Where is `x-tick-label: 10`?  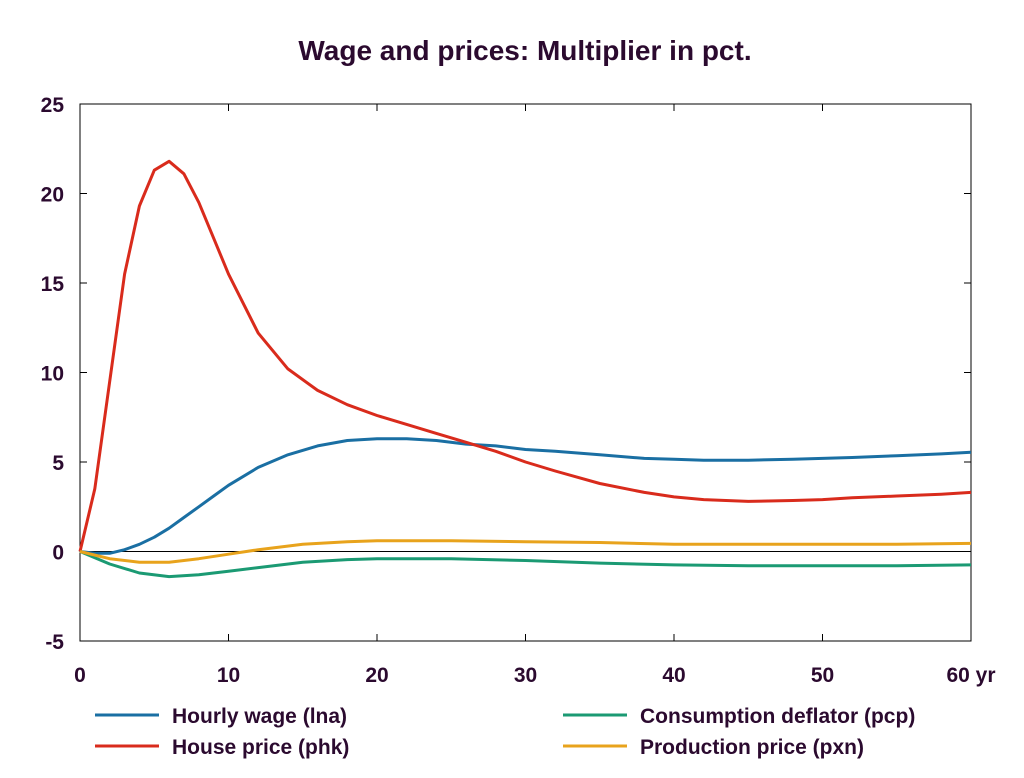 x-tick-label: 10 is located at coordinates (228, 675).